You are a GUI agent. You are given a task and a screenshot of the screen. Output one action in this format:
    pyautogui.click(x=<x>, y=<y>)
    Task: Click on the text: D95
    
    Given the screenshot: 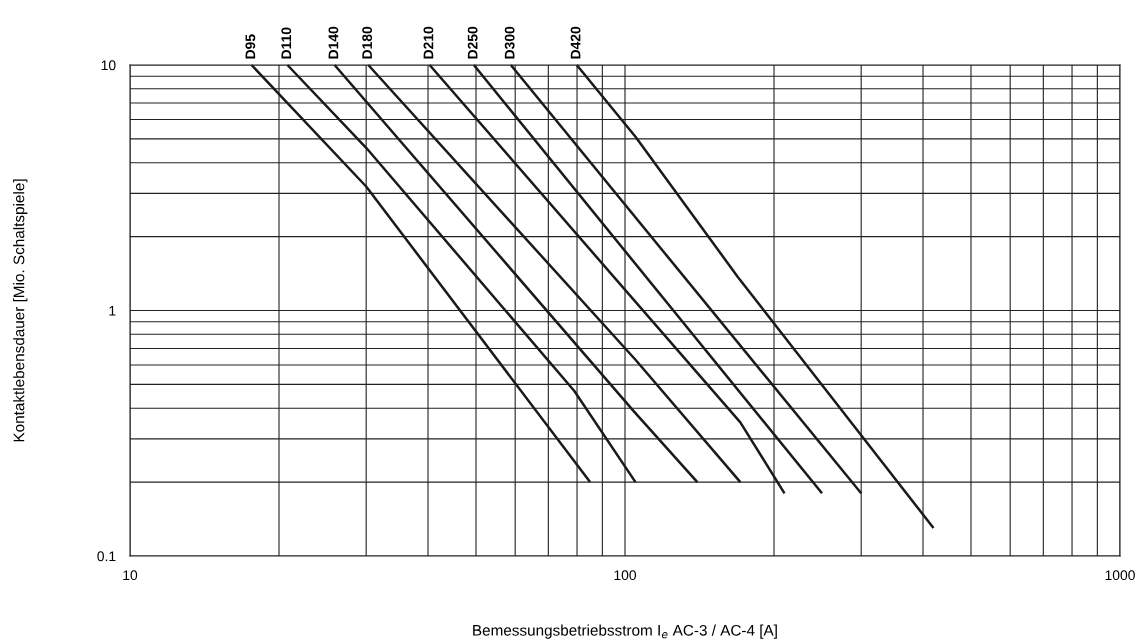 What is the action you would take?
    pyautogui.click(x=250, y=46)
    